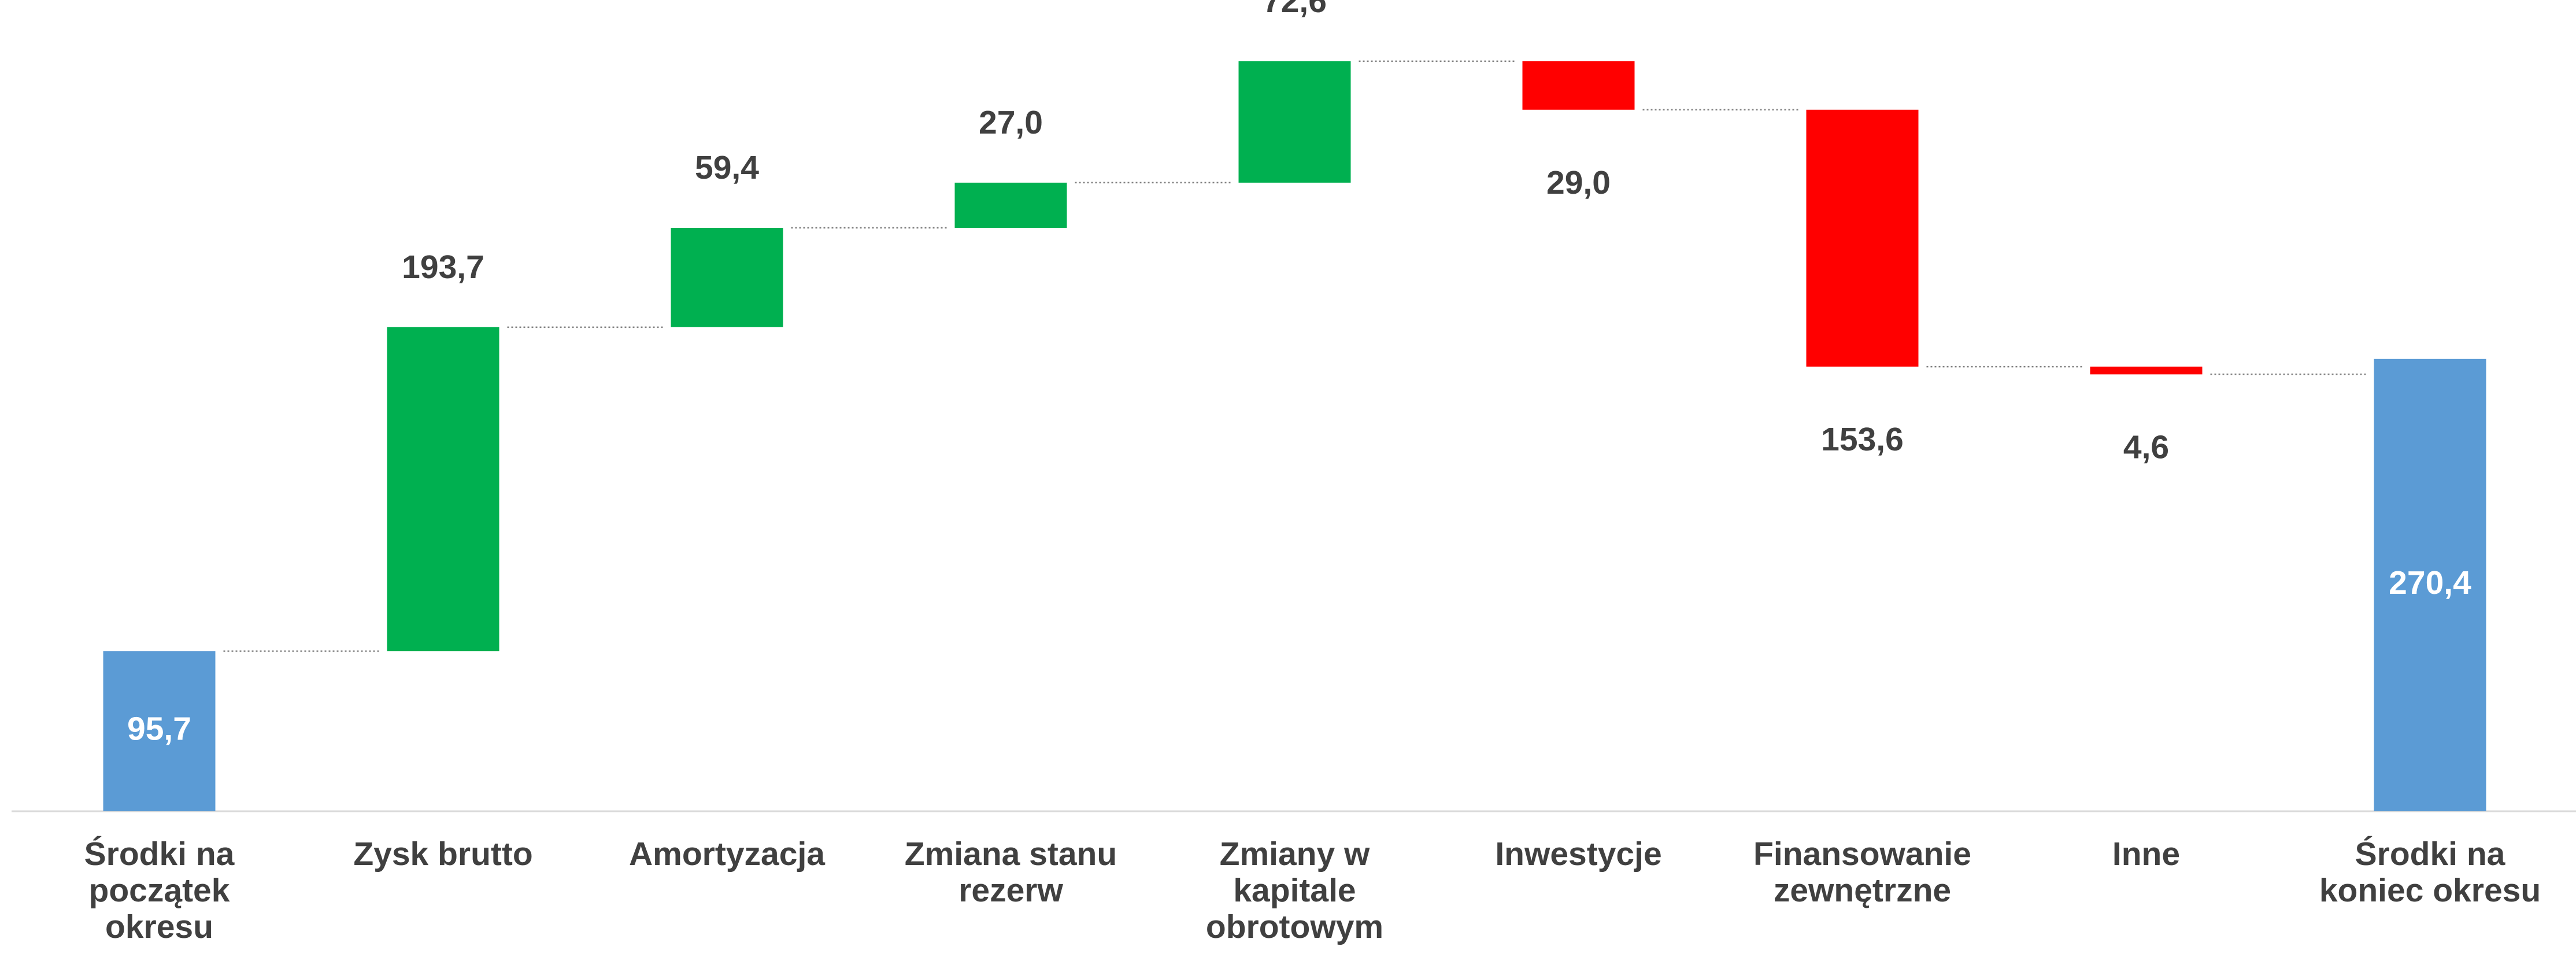 Image resolution: width=2576 pixels, height=961 pixels. Describe the element at coordinates (1011, 872) in the screenshot. I see `x-tick-label: Zmiana stanu rezerw` at that location.